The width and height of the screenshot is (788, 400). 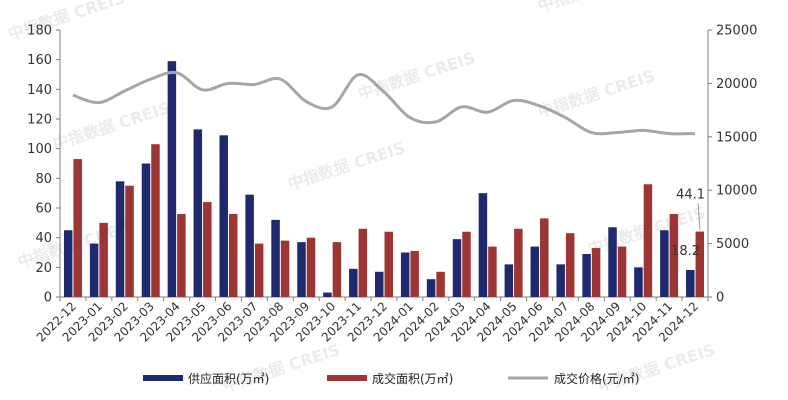 I want to click on left-y-tick-label: 100, so click(x=39, y=149).